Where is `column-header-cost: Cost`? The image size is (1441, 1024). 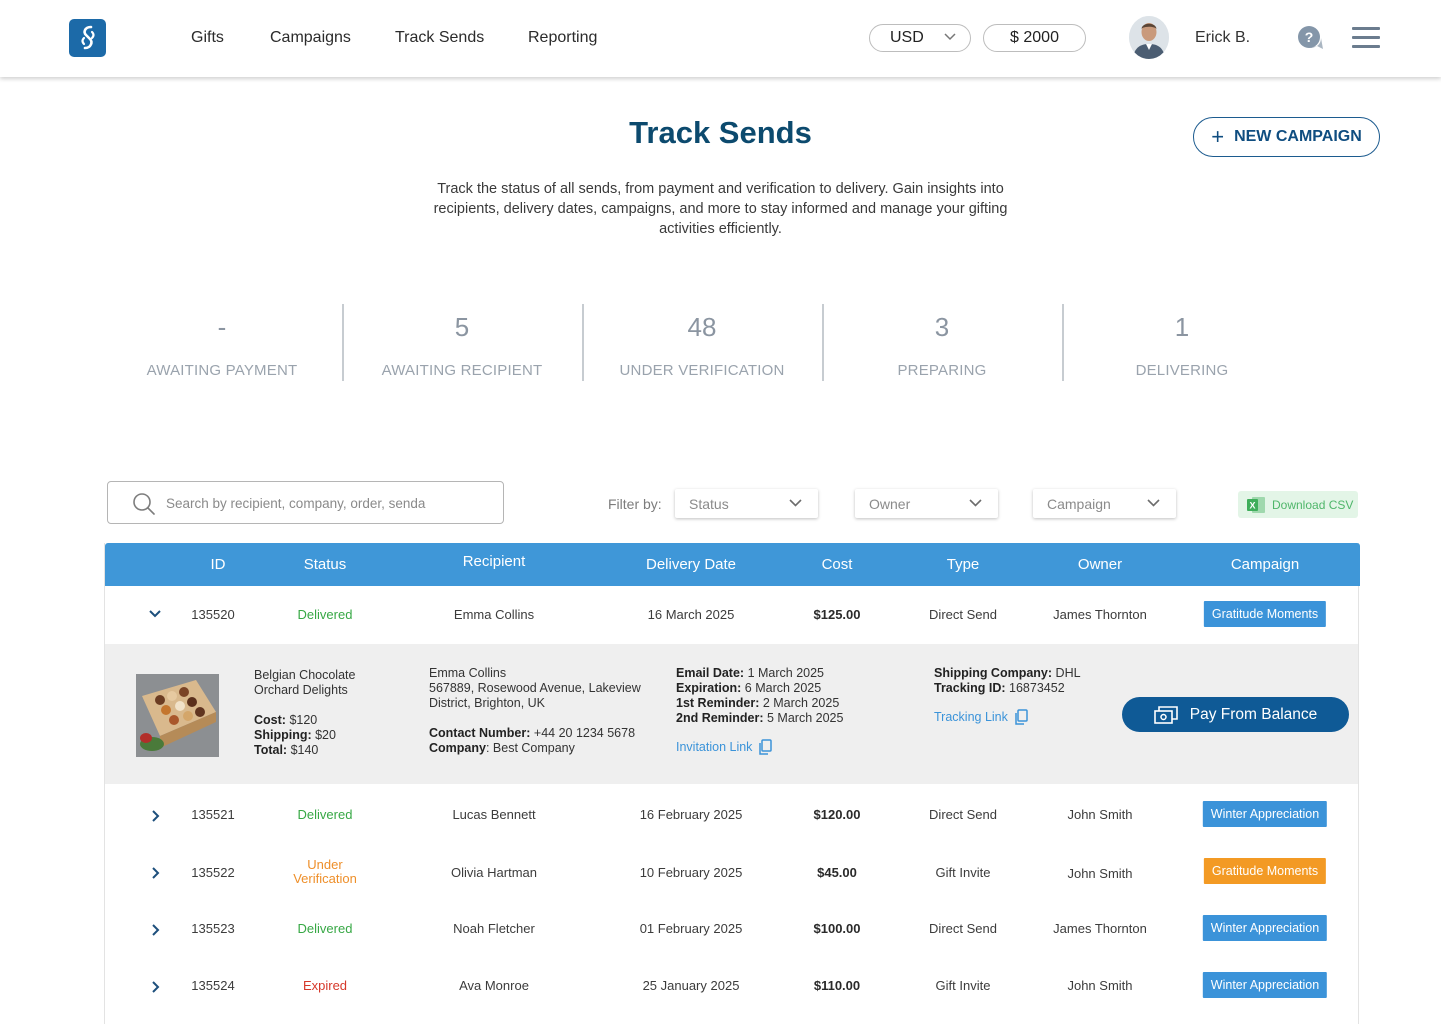 column-header-cost: Cost is located at coordinates (837, 564).